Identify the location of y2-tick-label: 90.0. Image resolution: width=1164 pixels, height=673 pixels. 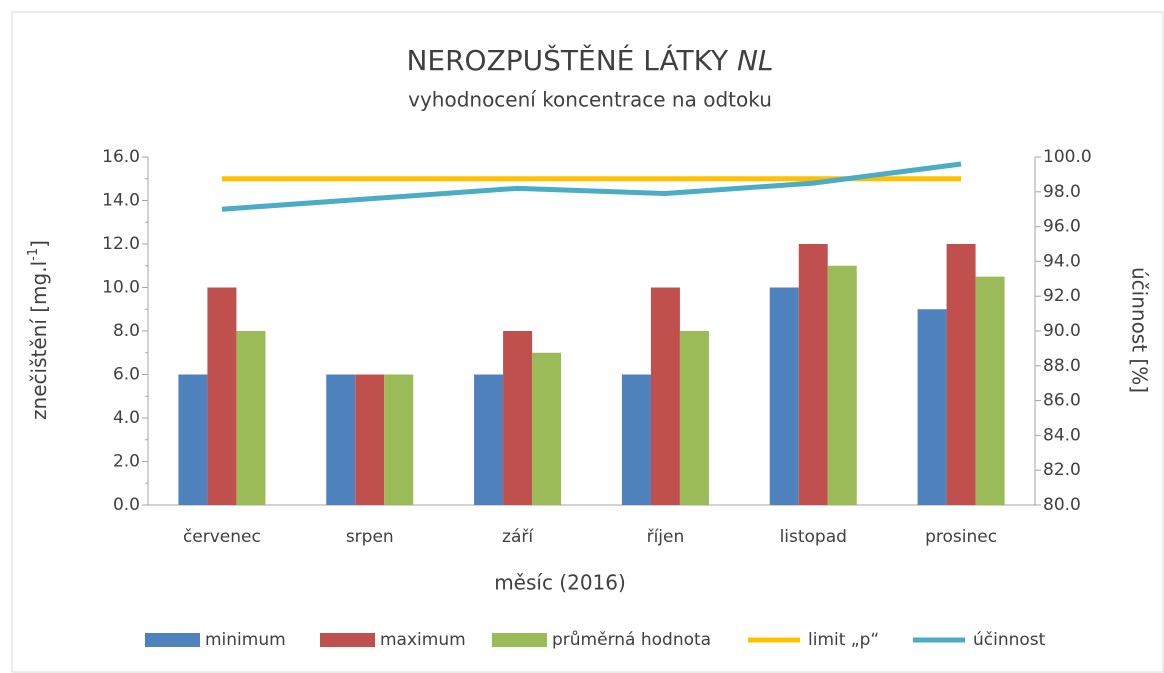
(1062, 331).